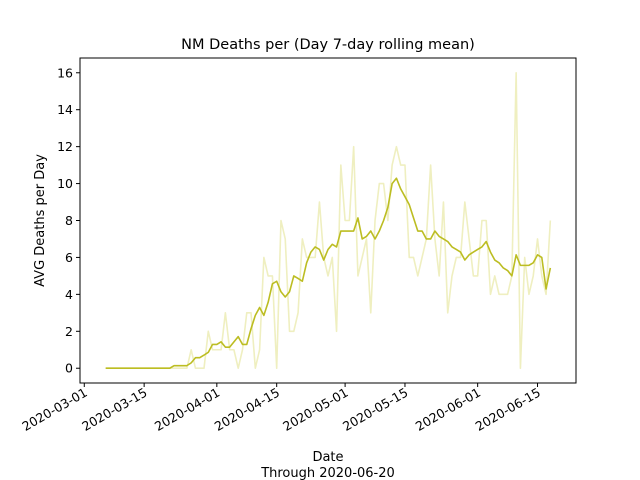 The image size is (640, 480). Describe the element at coordinates (65, 146) in the screenshot. I see `y-tick-label: 12` at that location.